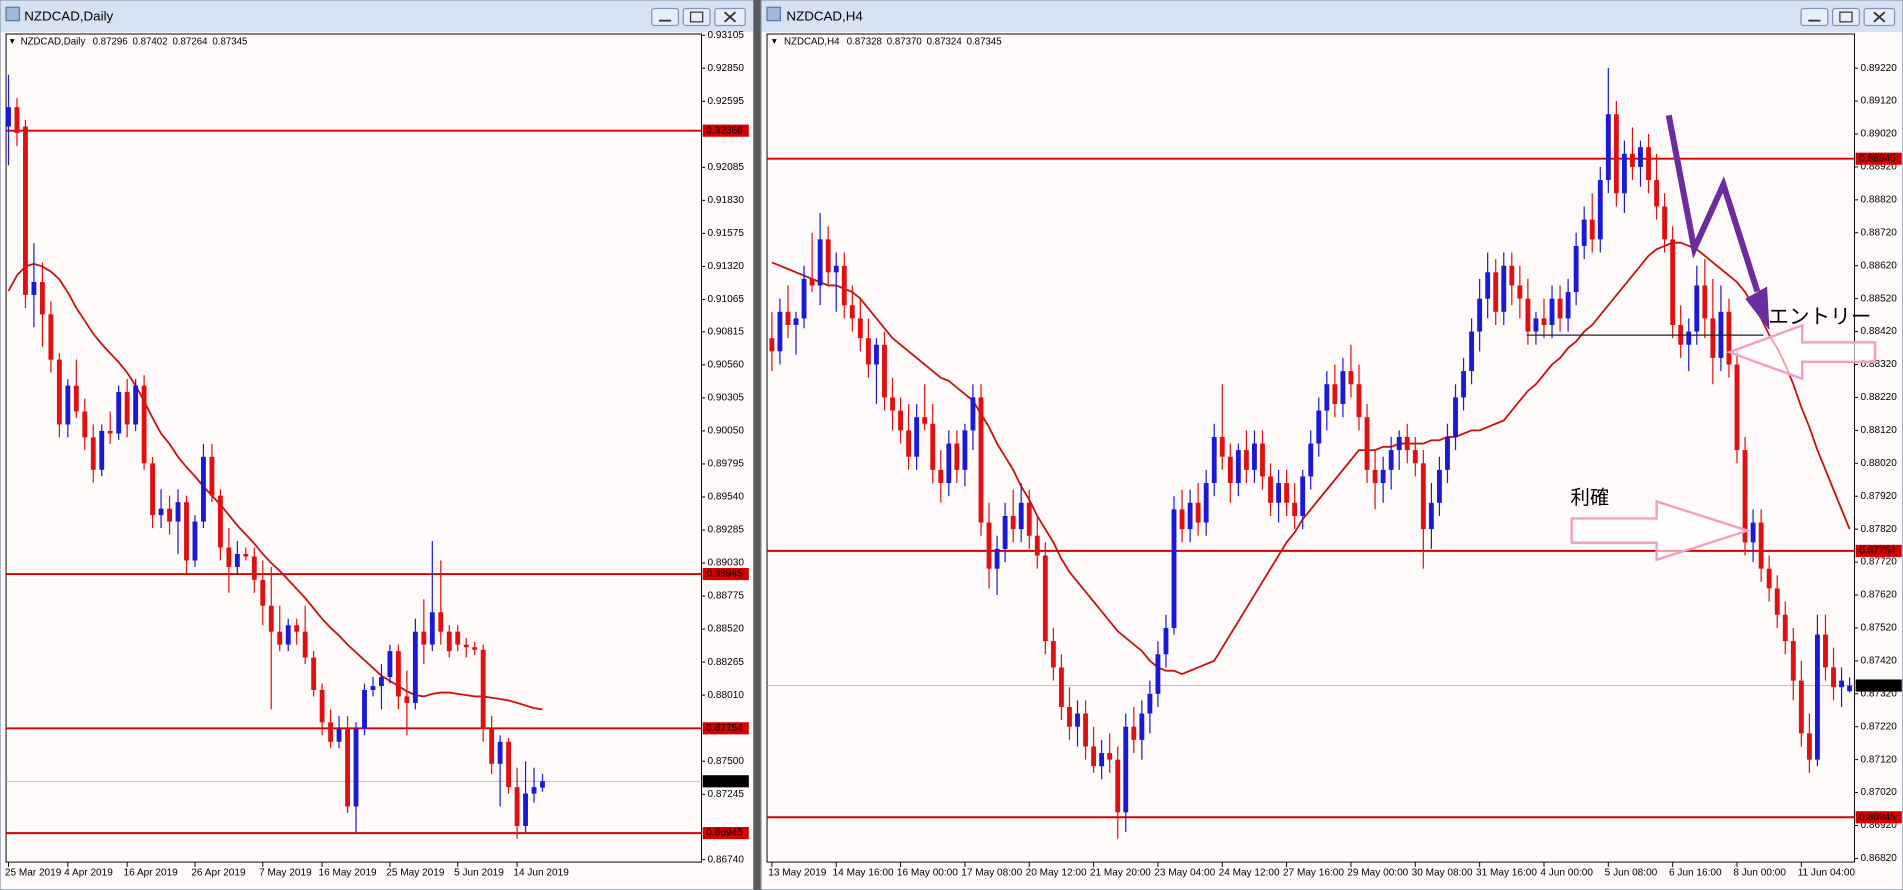  I want to click on y-tick-label: 0.86920, so click(1879, 825).